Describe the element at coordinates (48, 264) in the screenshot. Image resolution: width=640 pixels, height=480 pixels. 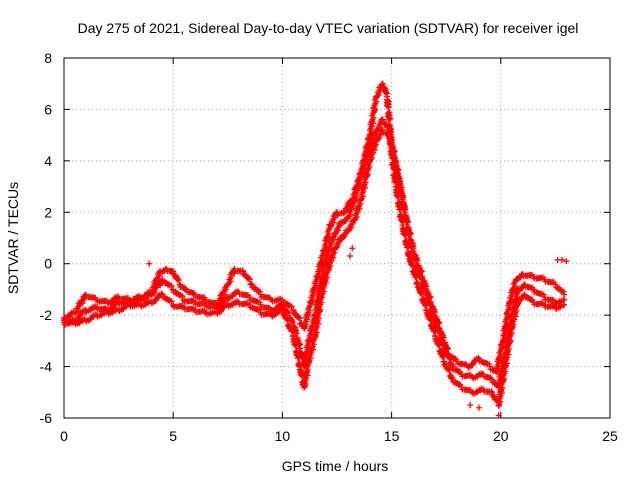
I see `y-tick-label: 0` at that location.